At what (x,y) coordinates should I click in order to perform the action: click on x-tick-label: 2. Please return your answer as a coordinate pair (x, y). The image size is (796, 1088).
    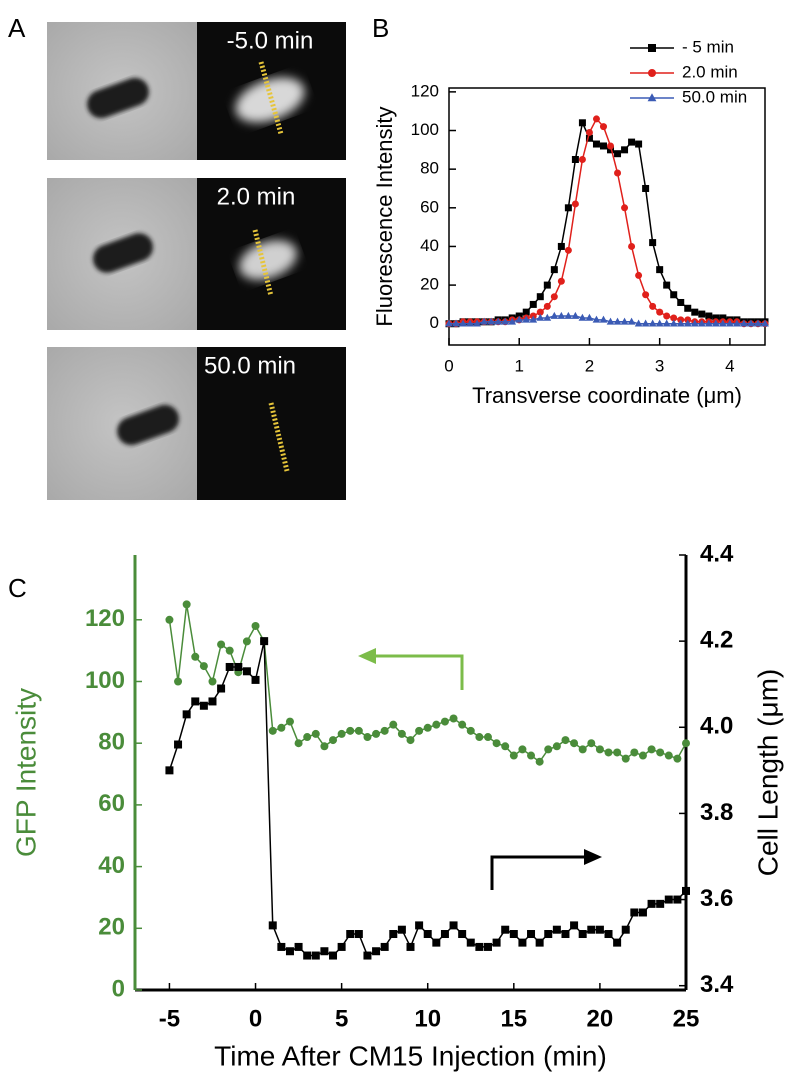
    Looking at the image, I should click on (589, 365).